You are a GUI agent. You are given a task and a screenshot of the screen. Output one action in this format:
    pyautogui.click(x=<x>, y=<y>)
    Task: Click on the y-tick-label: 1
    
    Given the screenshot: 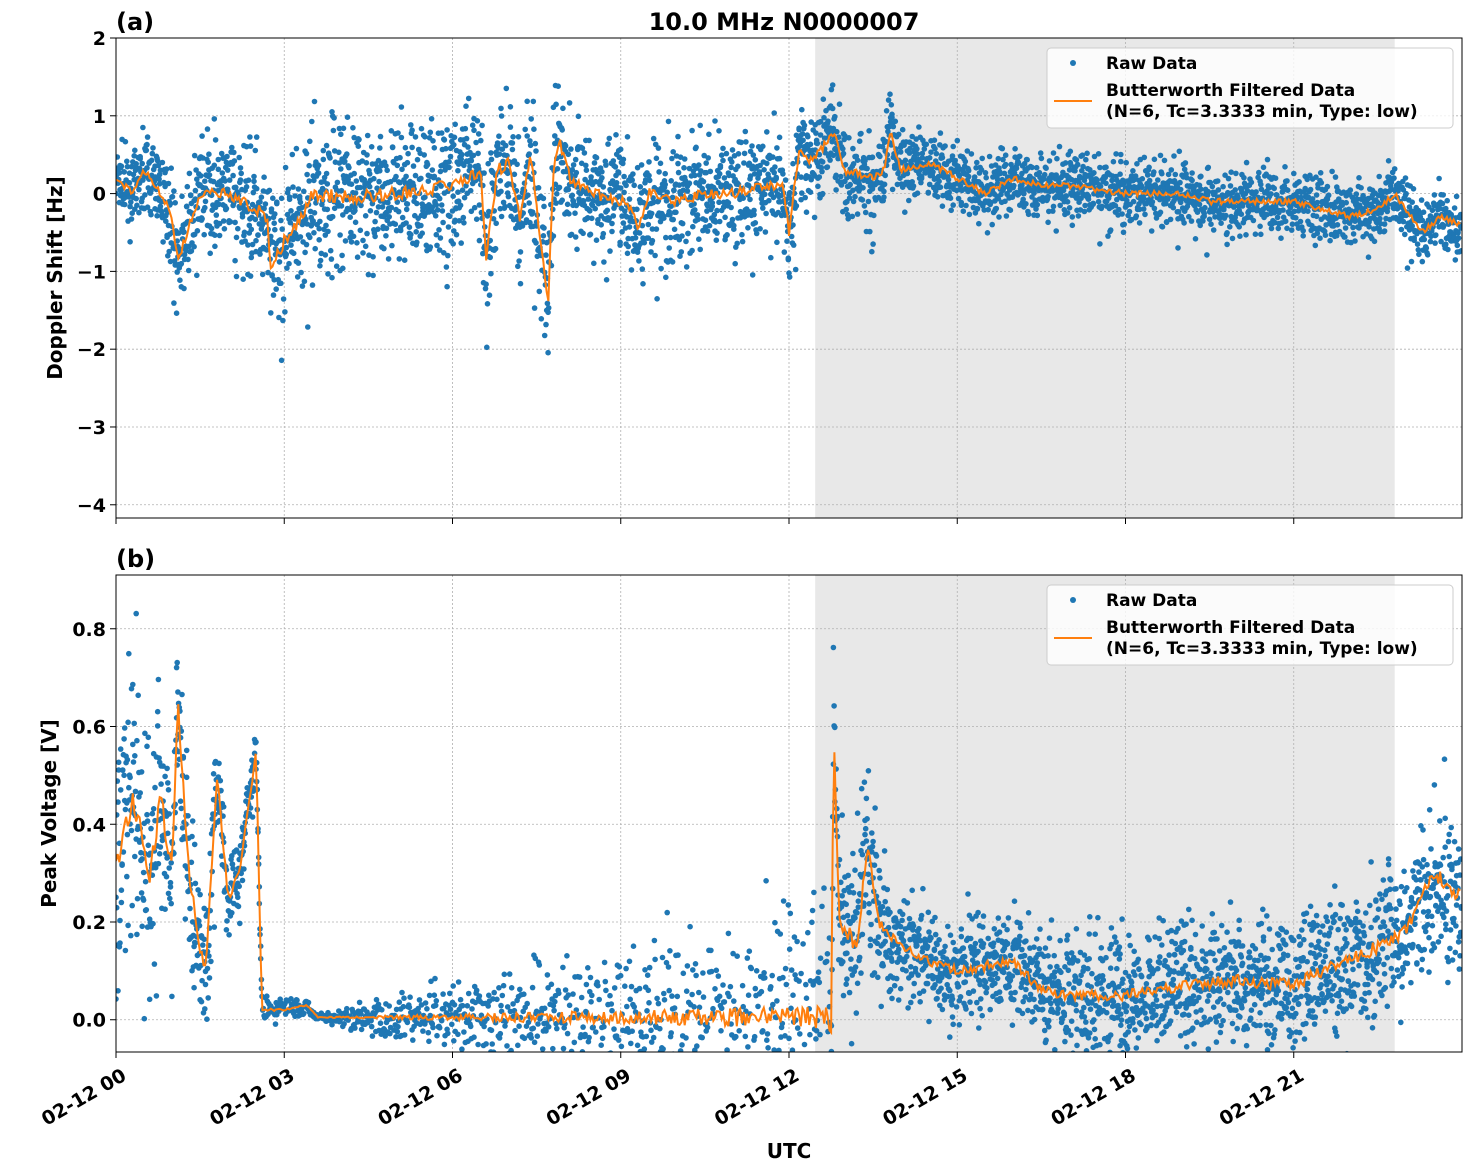 What is the action you would take?
    pyautogui.click(x=99, y=117)
    